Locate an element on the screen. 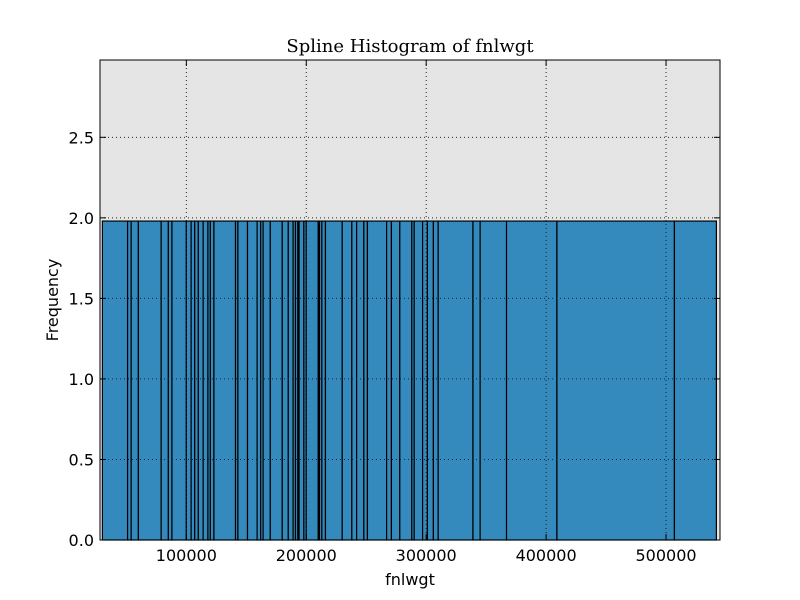 This screenshot has height=600, width=800. y-tick-label: 2.0 is located at coordinates (81, 218).